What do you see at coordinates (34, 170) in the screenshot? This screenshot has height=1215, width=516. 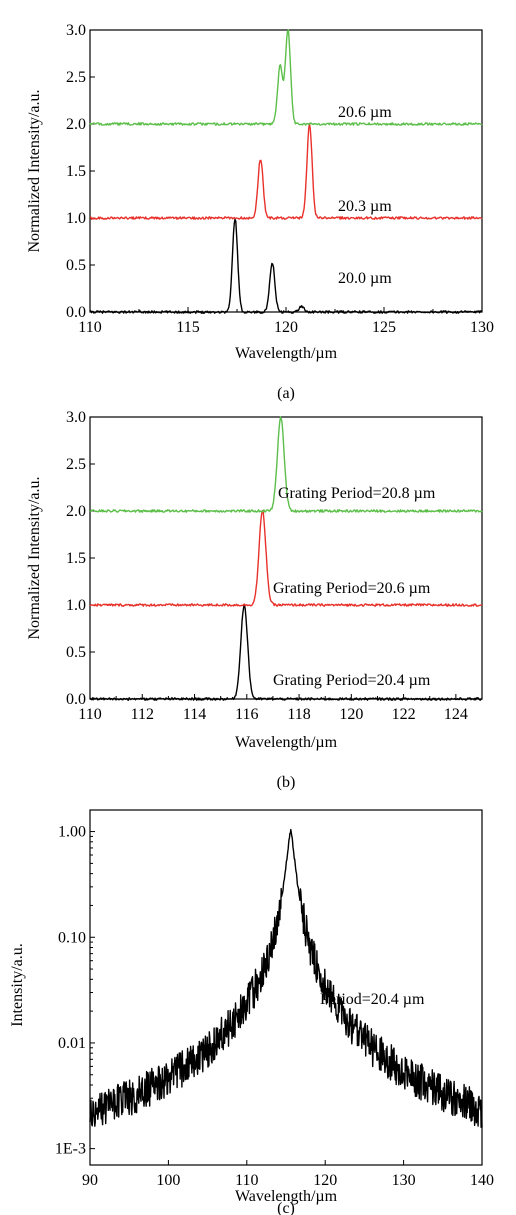 I see `panel-a-ylabel: Normalized Intensity/a.u.` at bounding box center [34, 170].